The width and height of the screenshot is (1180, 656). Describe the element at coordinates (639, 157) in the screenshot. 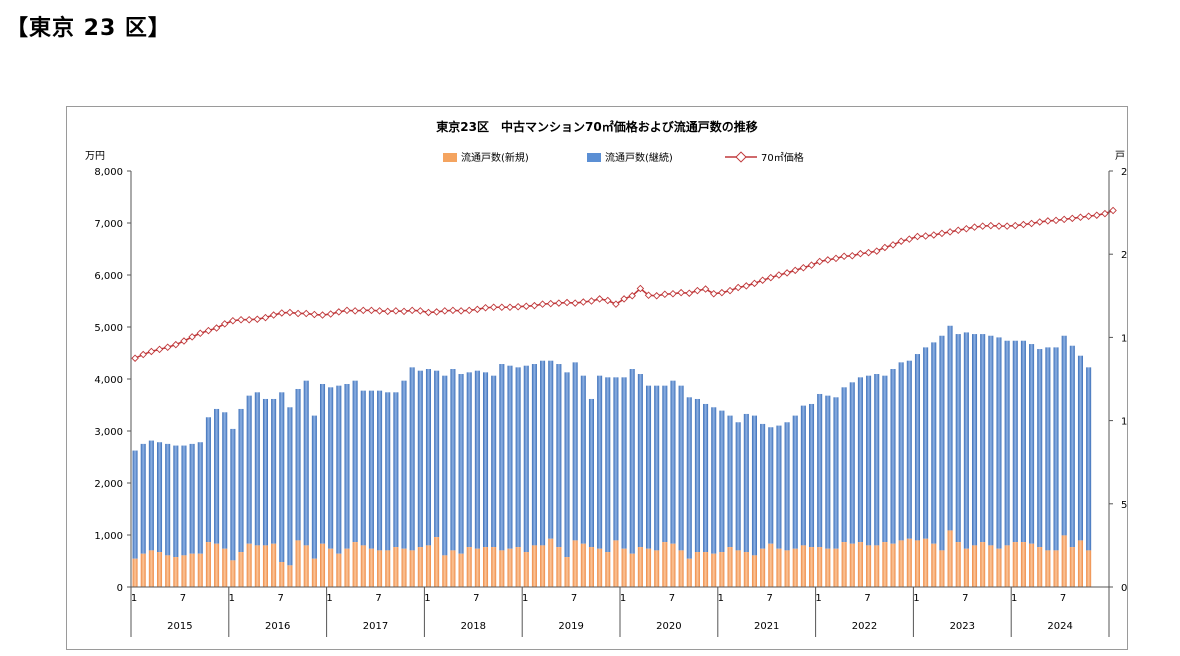

I see `legend-label-cont: 流通戸数(継続)` at that location.